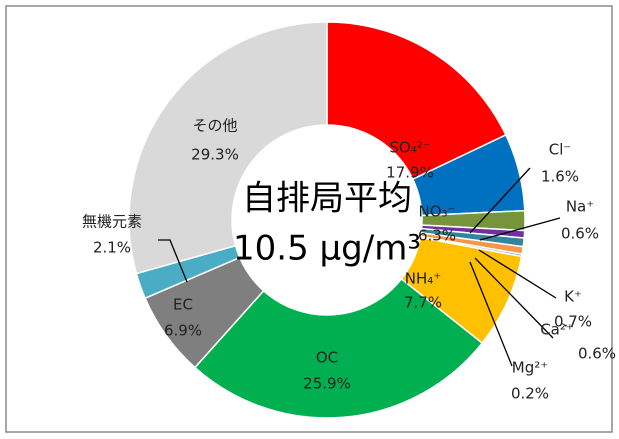 The height and width of the screenshot is (439, 619). Describe the element at coordinates (112, 248) in the screenshot. I see `value-label: 2.1%` at that location.